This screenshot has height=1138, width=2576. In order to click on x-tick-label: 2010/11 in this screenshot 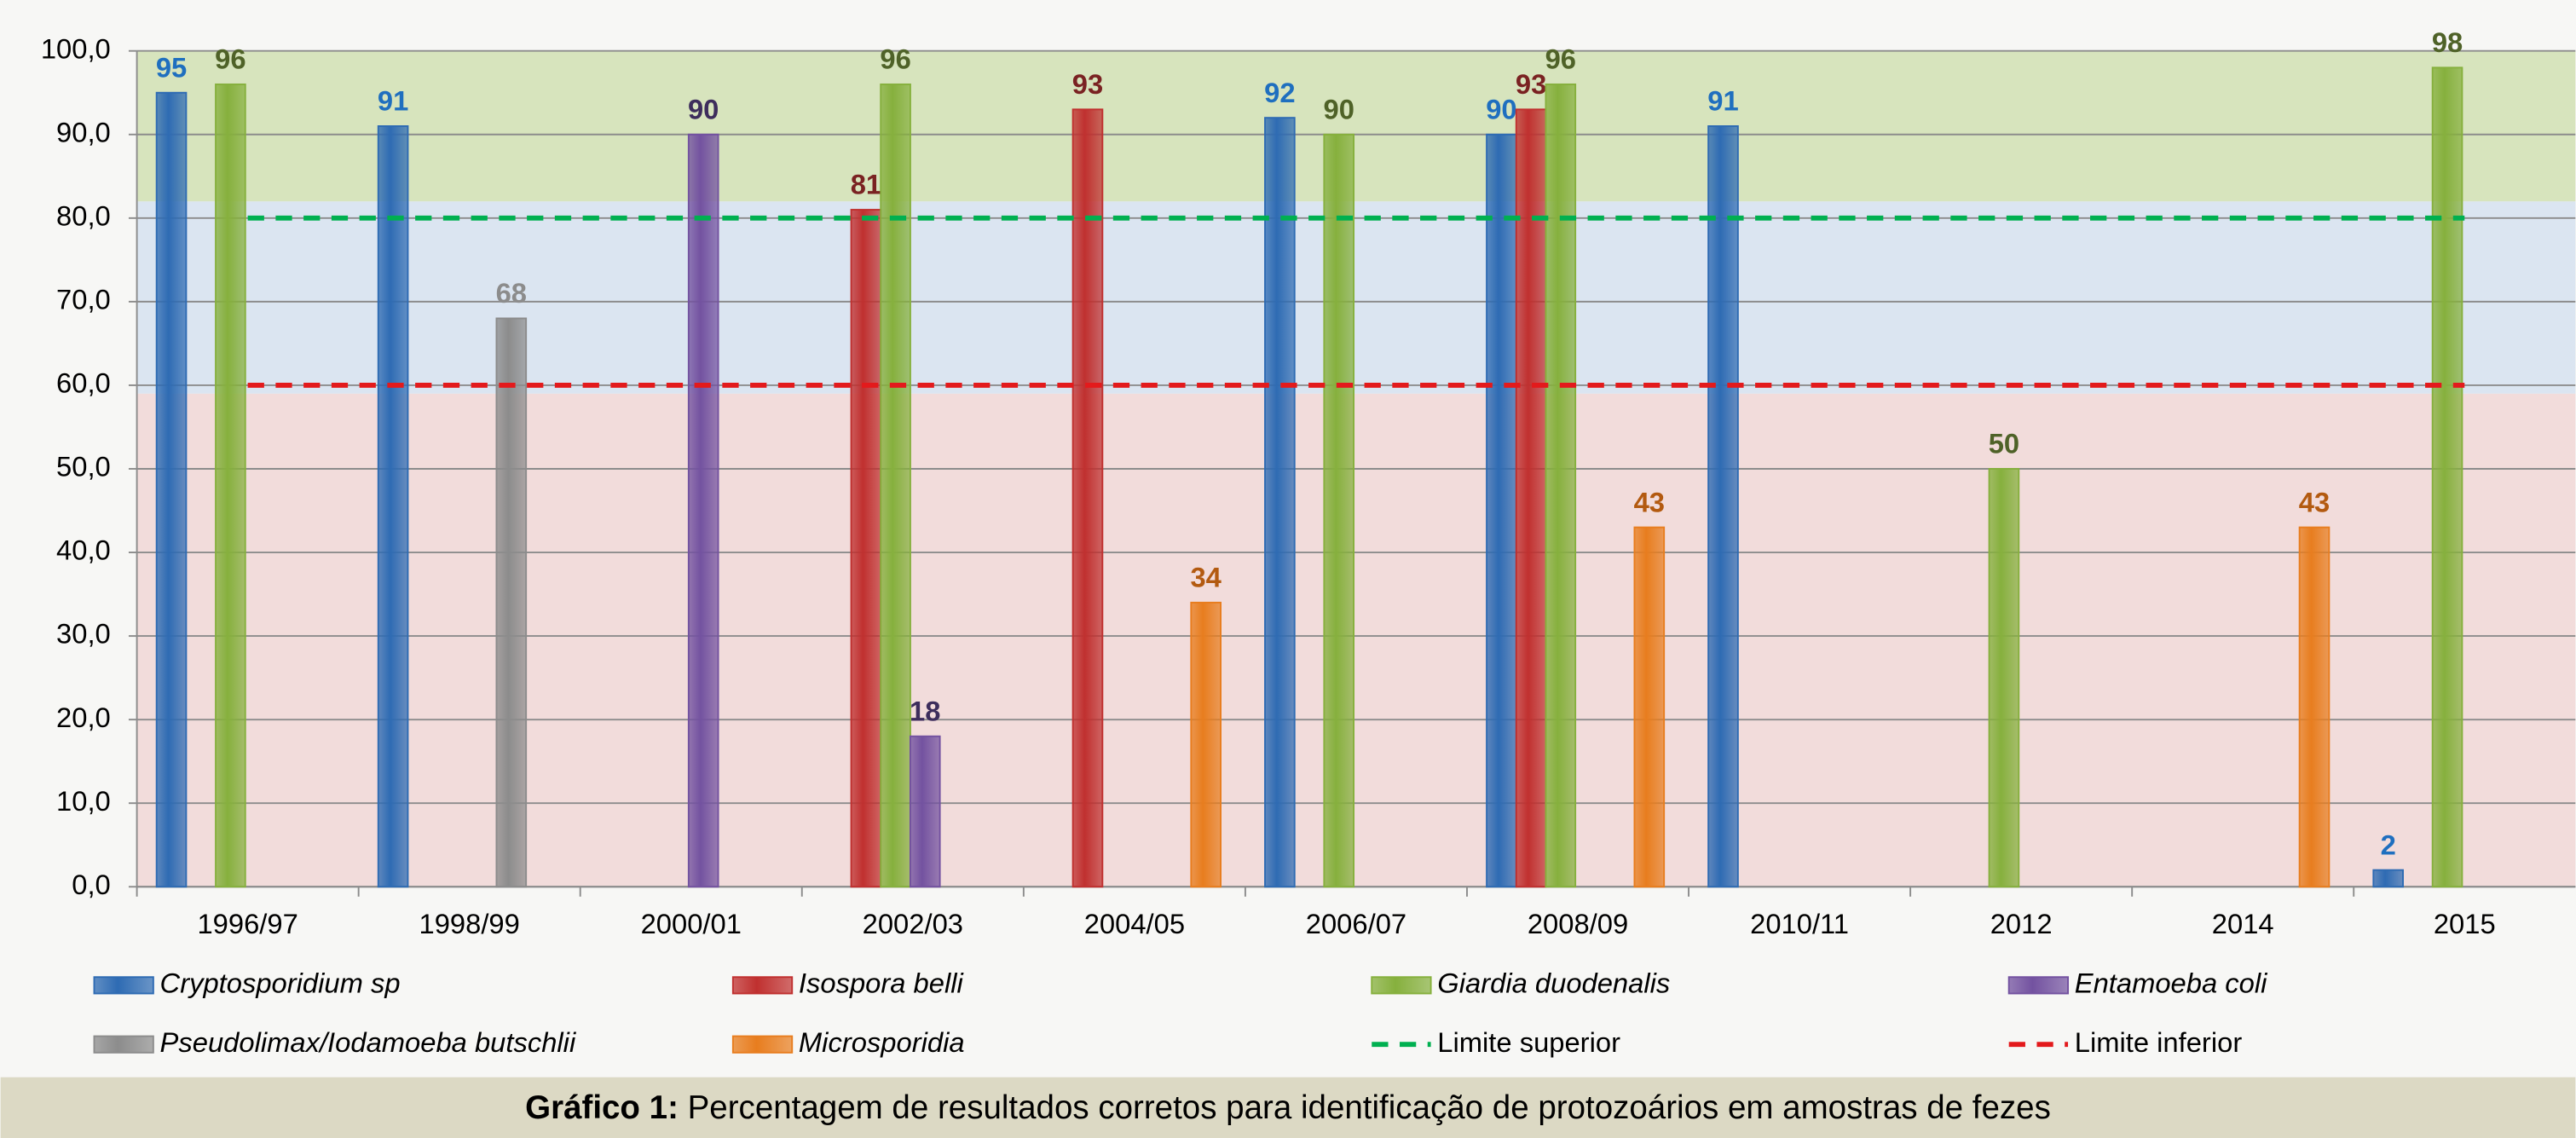, I will do `click(1799, 923)`.